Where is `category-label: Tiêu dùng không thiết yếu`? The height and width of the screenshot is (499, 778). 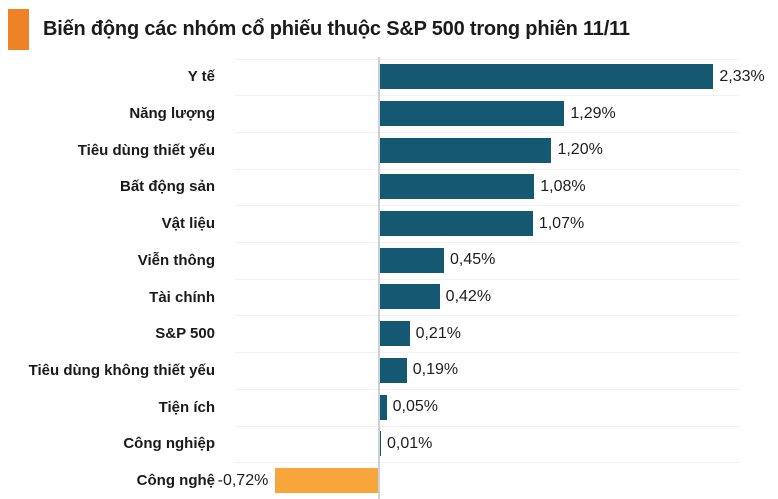 category-label: Tiêu dùng không thiết yếu is located at coordinates (121, 370).